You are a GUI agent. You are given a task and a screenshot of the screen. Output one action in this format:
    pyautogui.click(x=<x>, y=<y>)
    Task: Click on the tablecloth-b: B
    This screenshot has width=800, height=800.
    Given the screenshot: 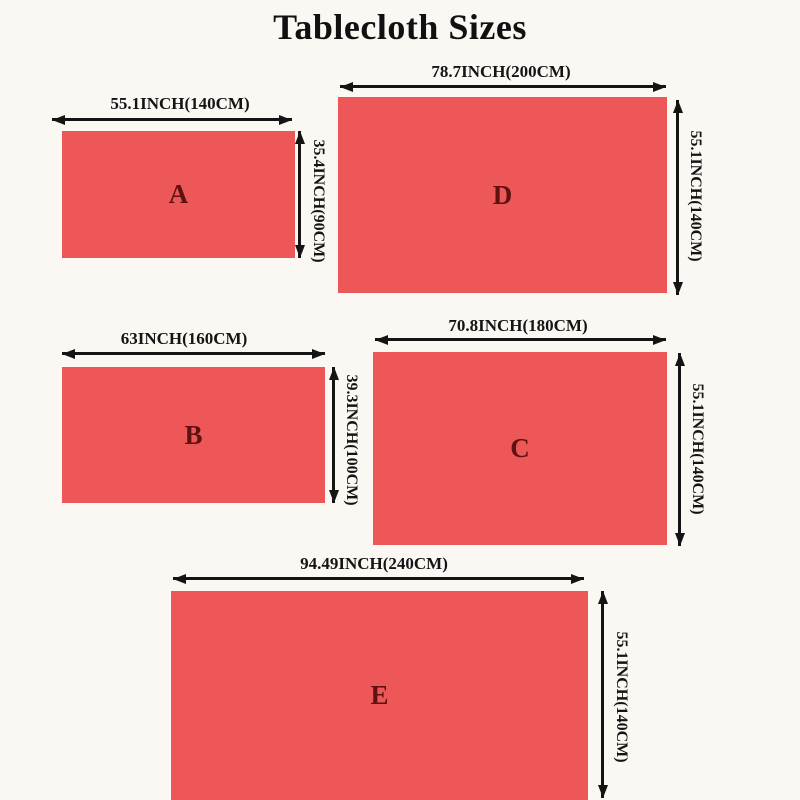 What is the action you would take?
    pyautogui.click(x=193, y=435)
    